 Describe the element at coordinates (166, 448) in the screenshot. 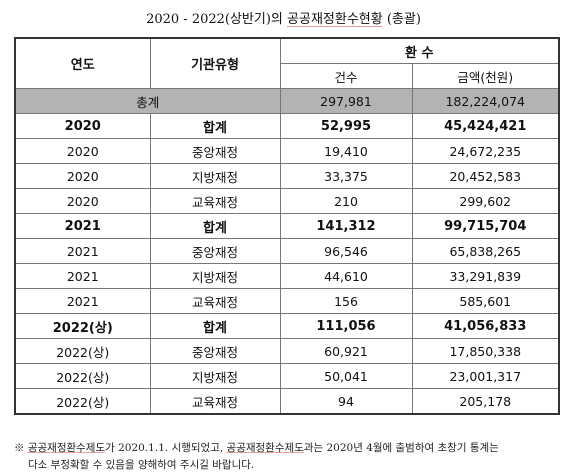

I see `footnote-text-1: 가 2020.1.1. 시행되었고,` at that location.